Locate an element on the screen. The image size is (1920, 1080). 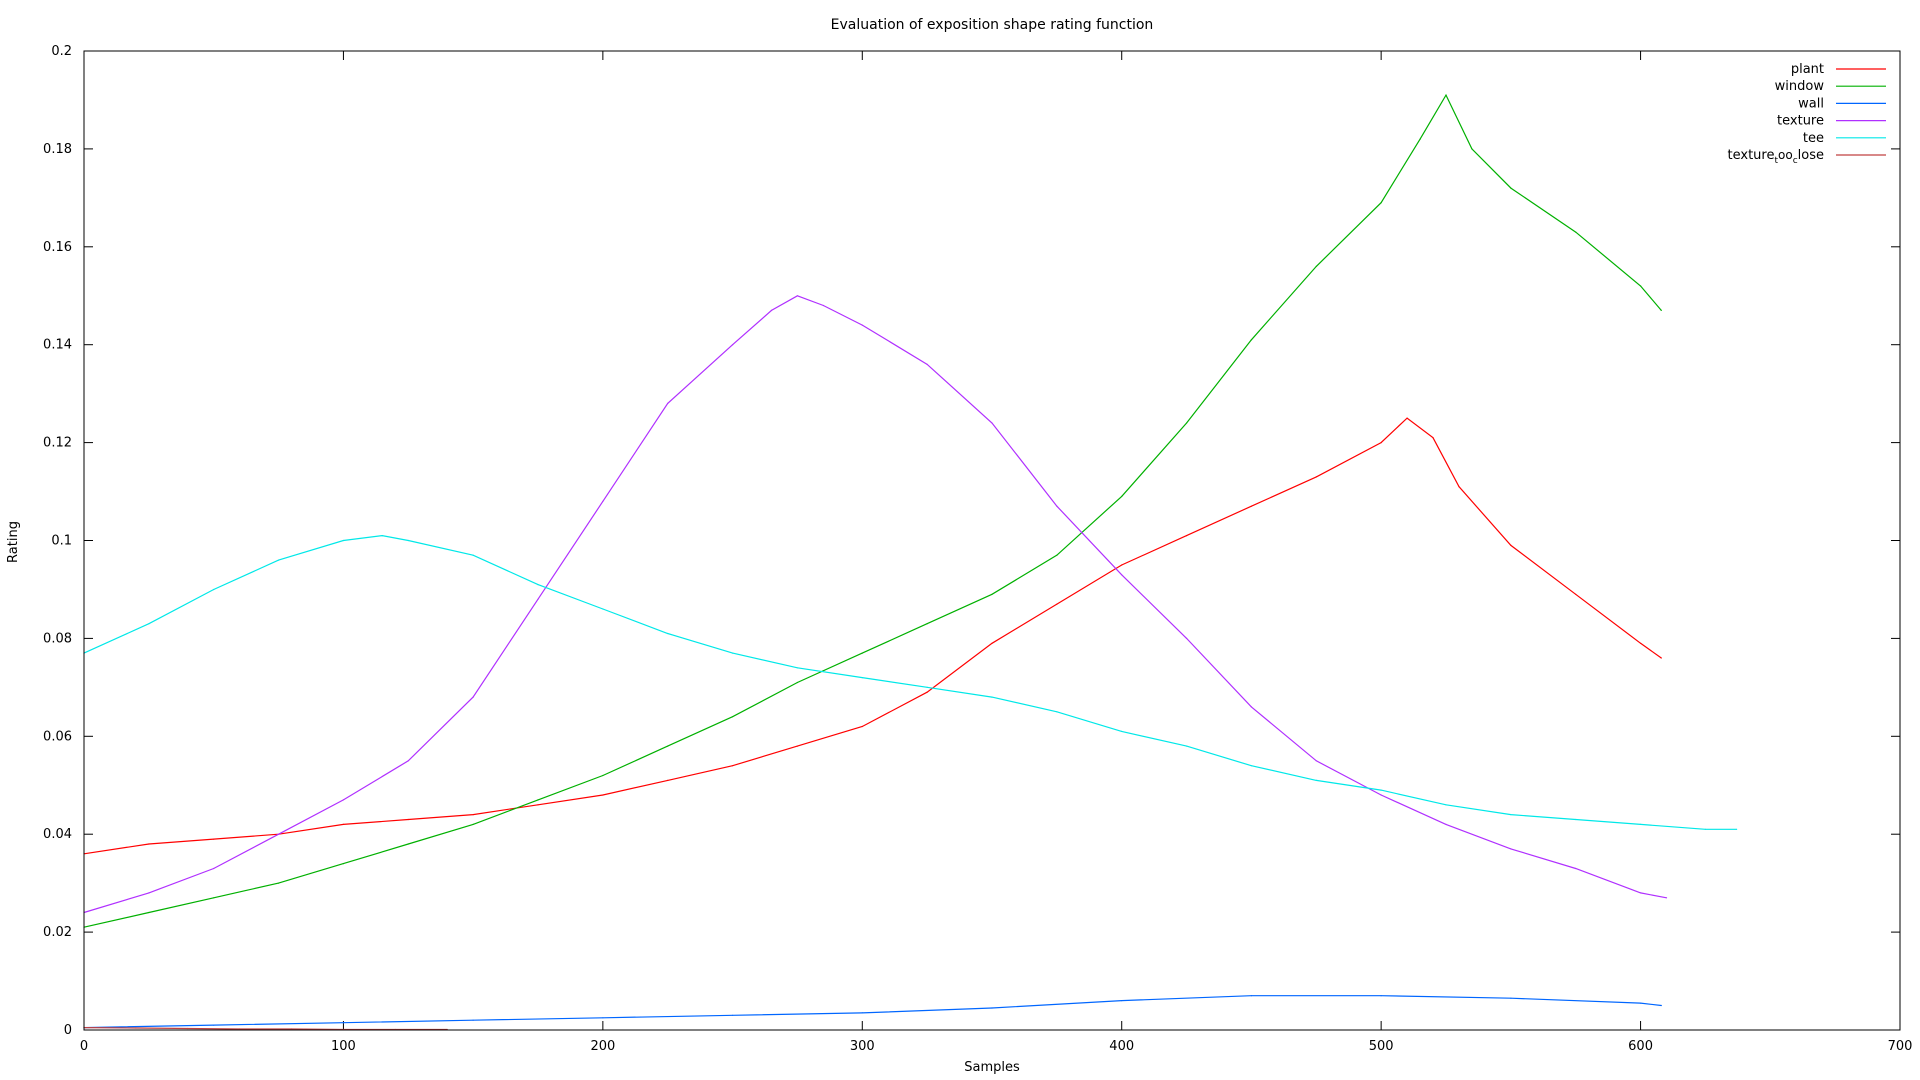
legend-label-part: oo is located at coordinates (1785, 155).